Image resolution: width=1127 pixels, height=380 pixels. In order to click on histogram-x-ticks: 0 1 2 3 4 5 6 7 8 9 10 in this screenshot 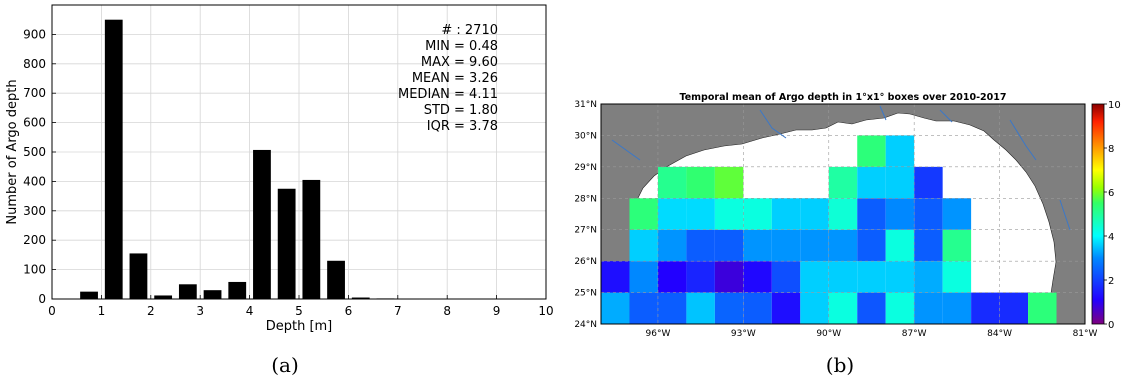, I will do `click(301, 306)`.